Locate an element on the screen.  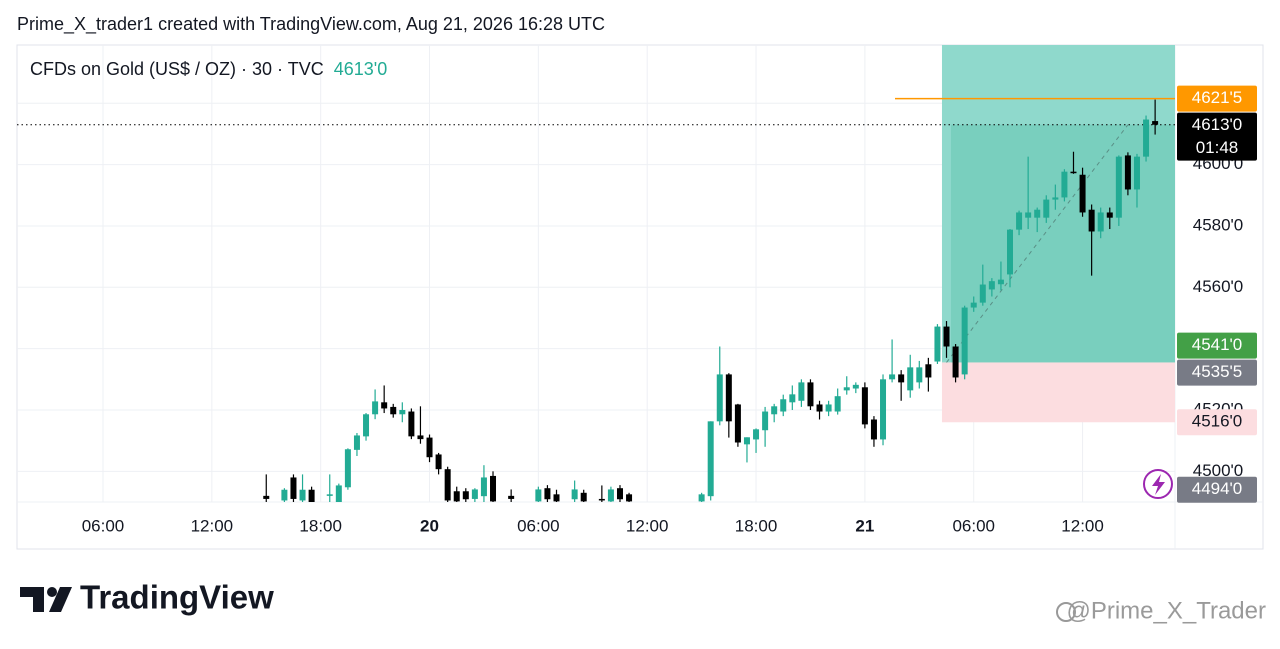
price-badge-label: 4494'0 is located at coordinates (1217, 488).